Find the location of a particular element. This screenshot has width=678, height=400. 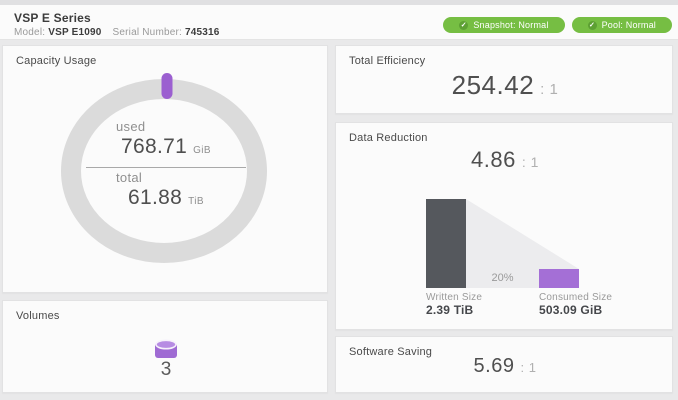

model-value: VSP E1090 is located at coordinates (75, 32).